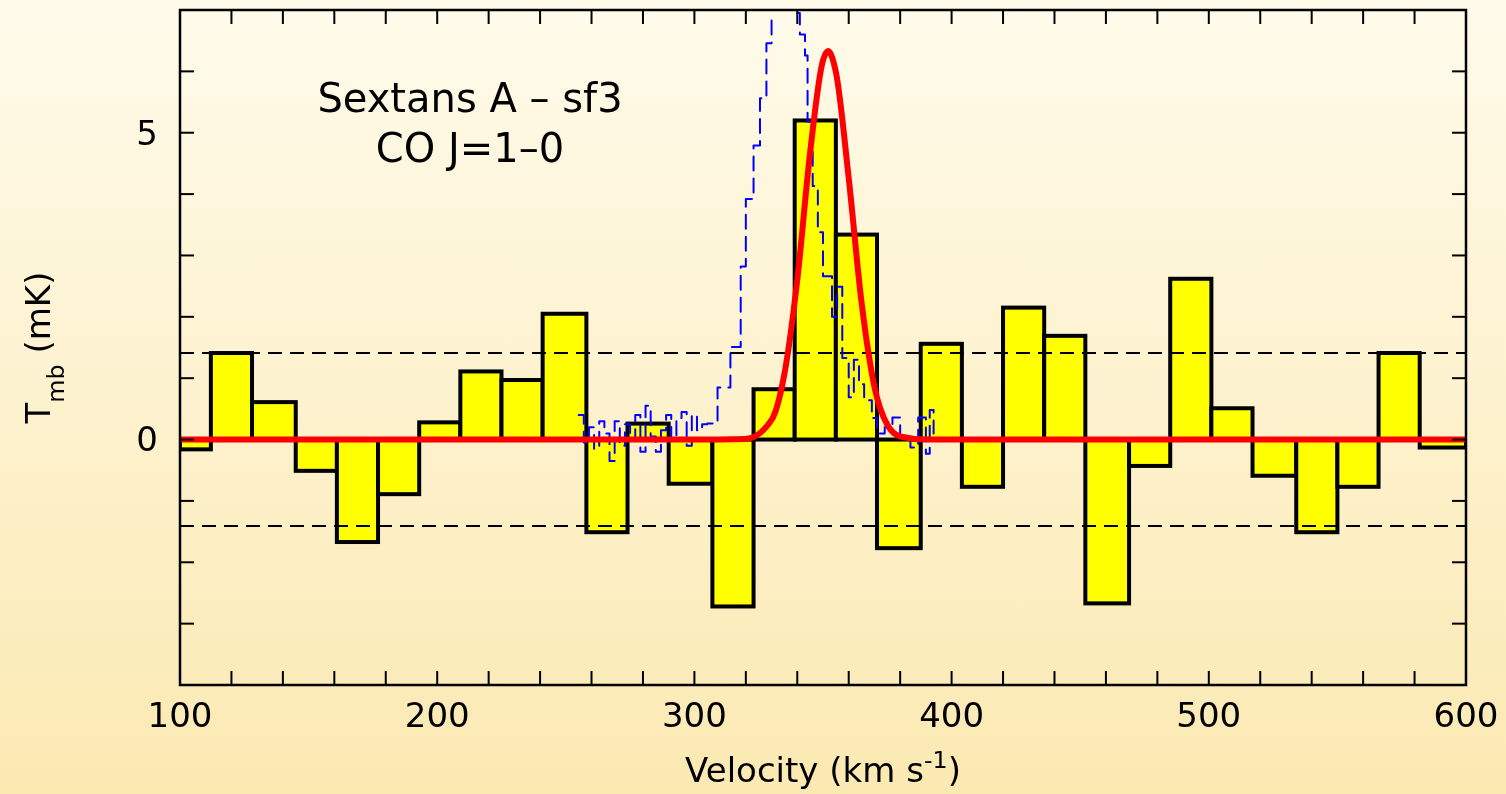  Describe the element at coordinates (147, 439) in the screenshot. I see `y-tick-label: 0` at that location.